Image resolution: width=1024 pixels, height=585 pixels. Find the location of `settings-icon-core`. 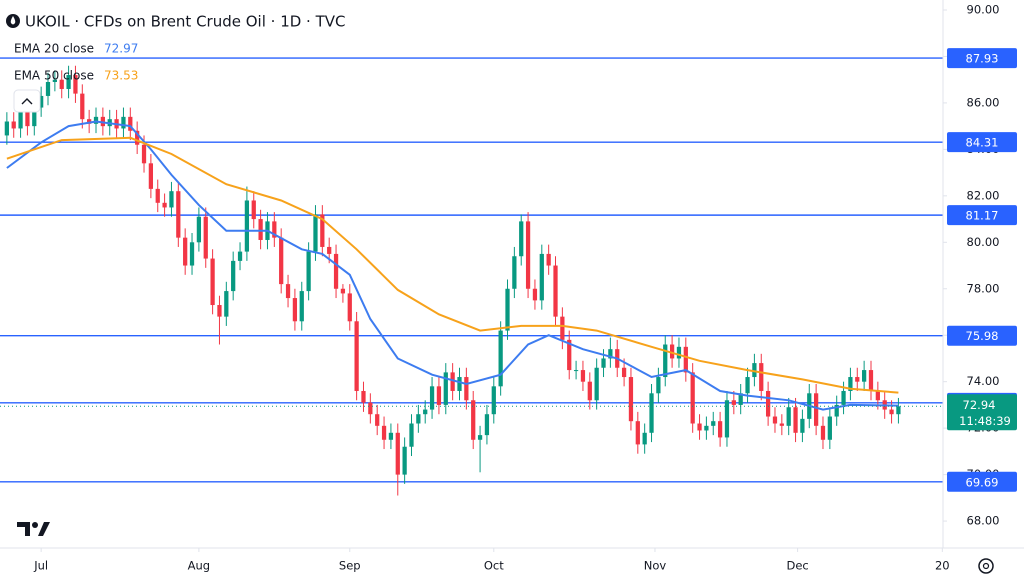

settings-icon-core is located at coordinates (986, 566).